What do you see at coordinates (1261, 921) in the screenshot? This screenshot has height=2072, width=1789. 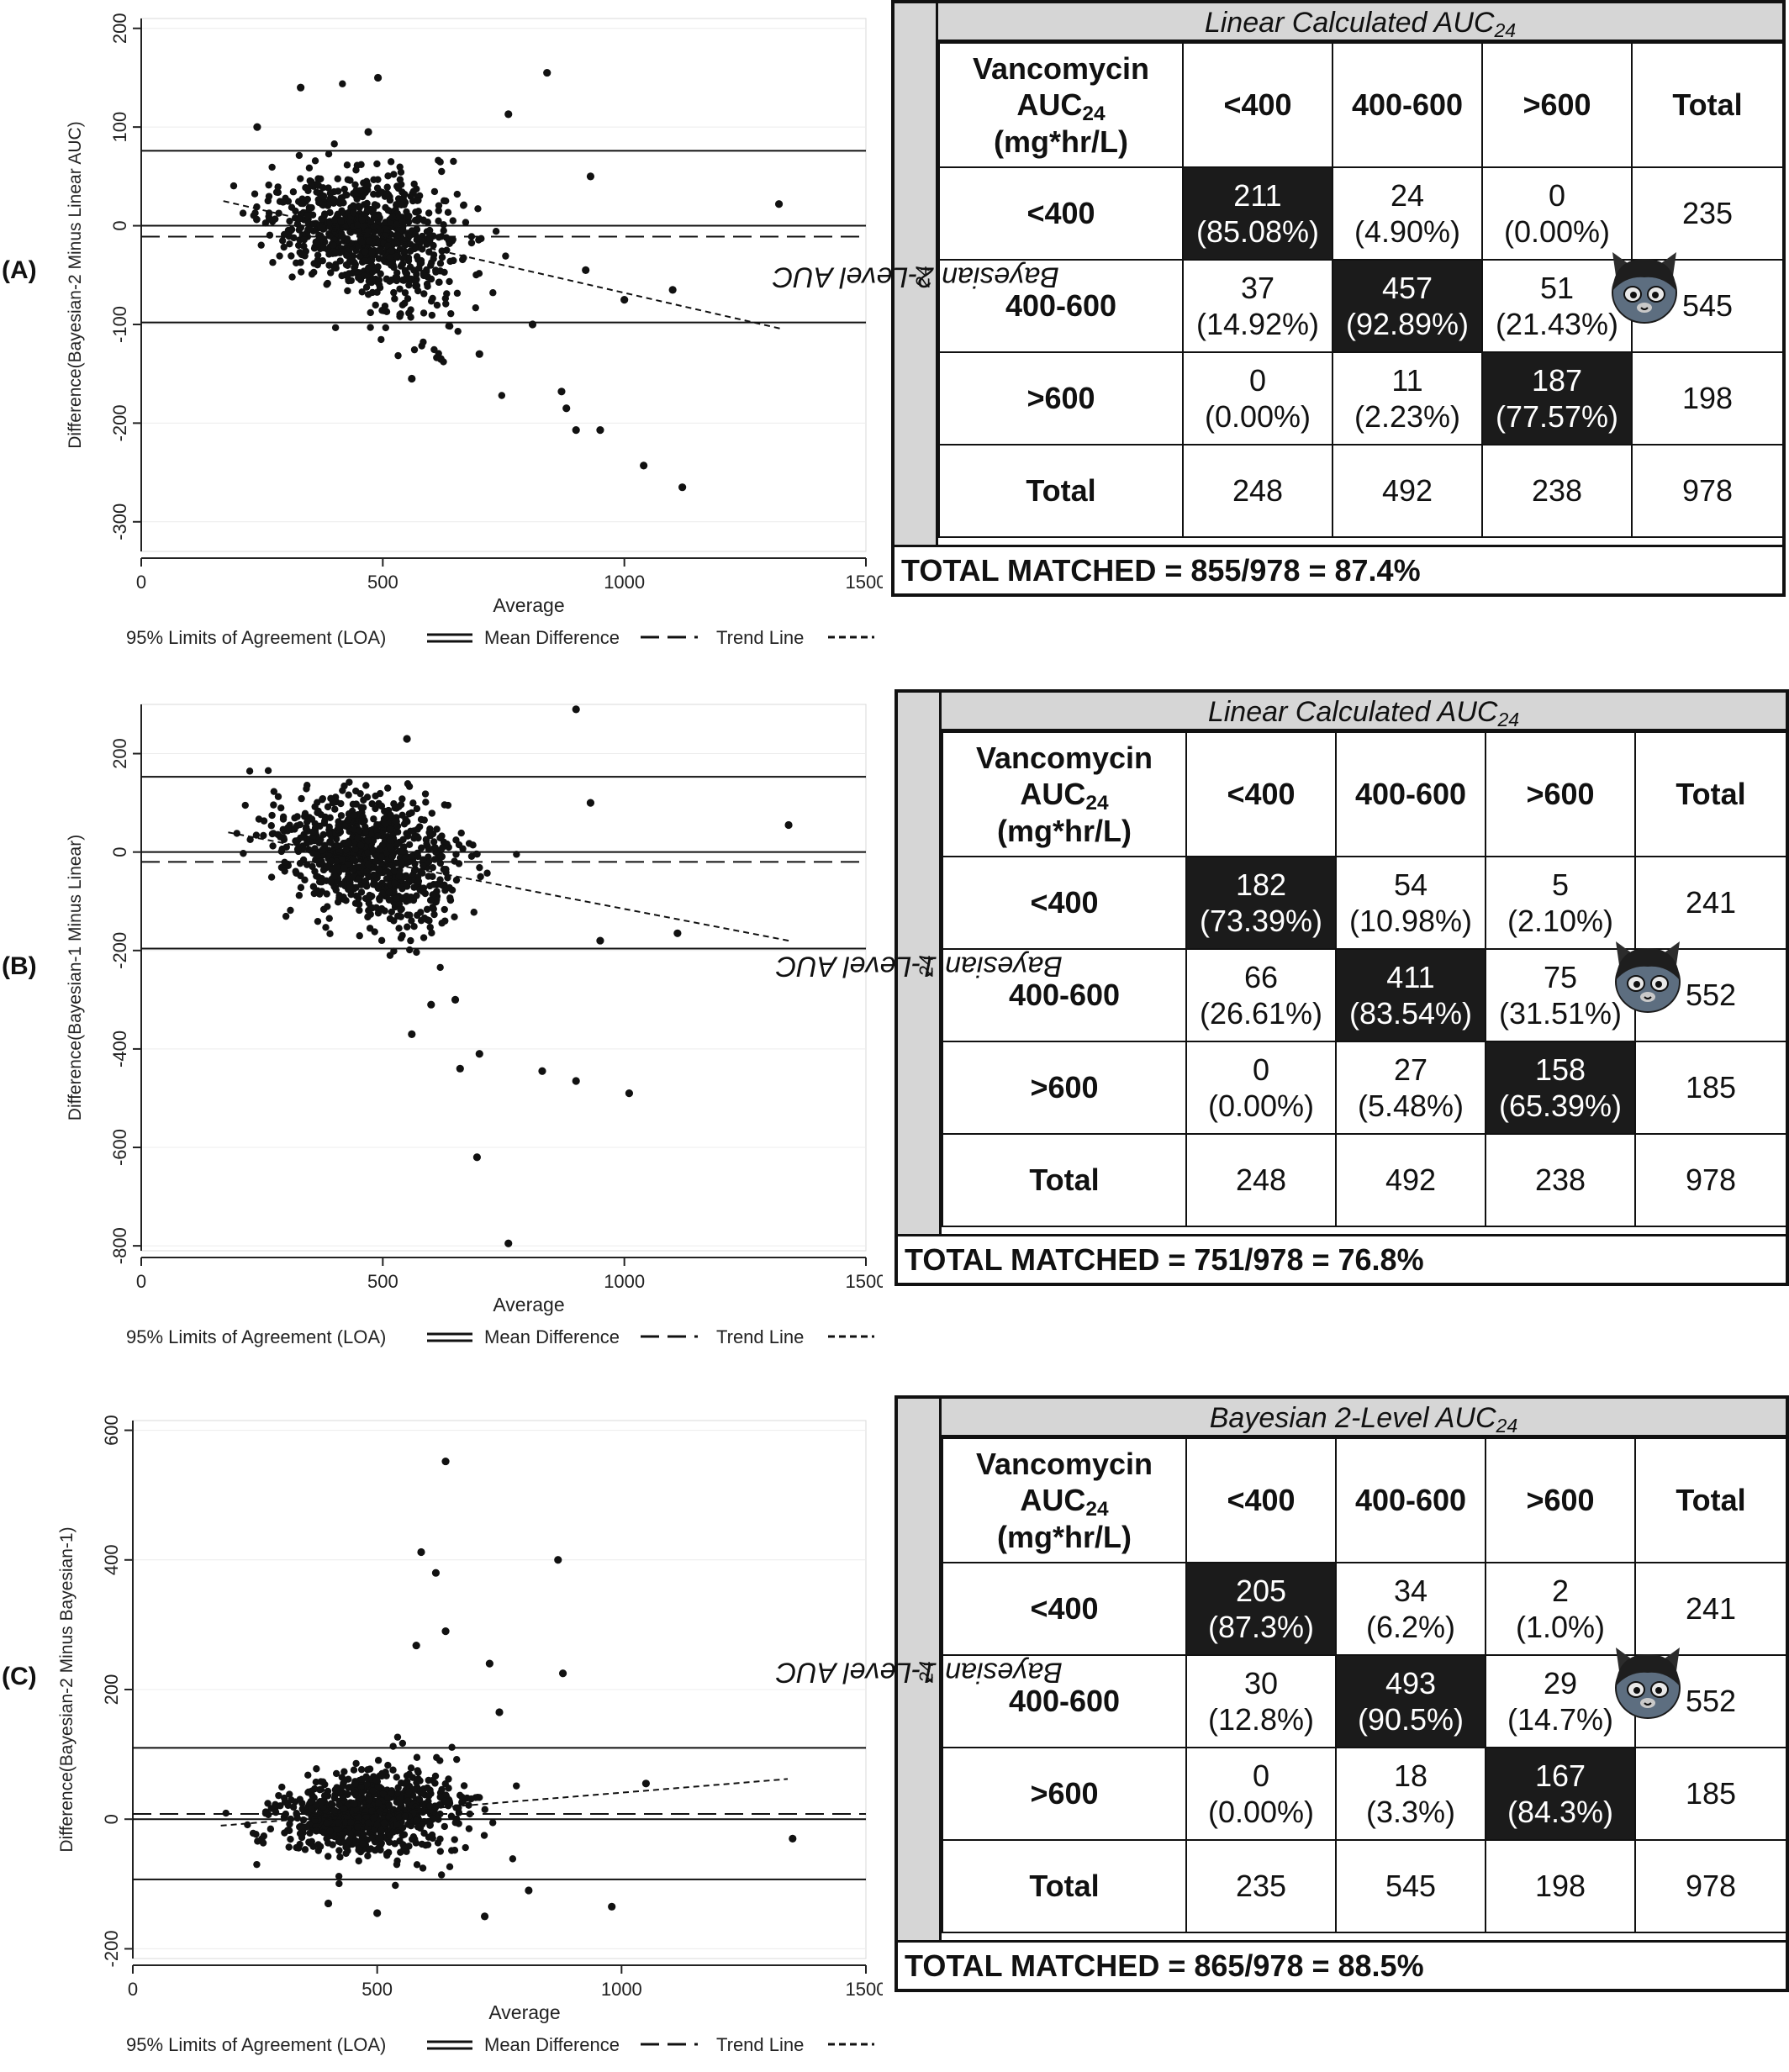 I see `cell-percent: (73.39%)` at bounding box center [1261, 921].